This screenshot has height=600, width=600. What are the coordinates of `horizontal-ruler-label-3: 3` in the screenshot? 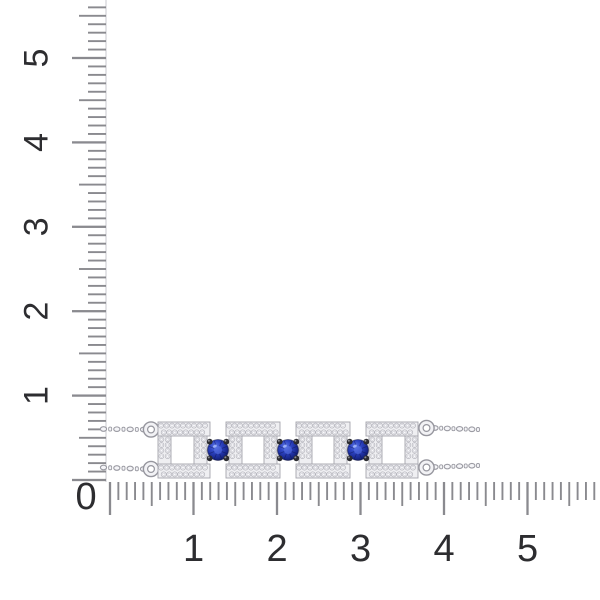 It's located at (360, 549).